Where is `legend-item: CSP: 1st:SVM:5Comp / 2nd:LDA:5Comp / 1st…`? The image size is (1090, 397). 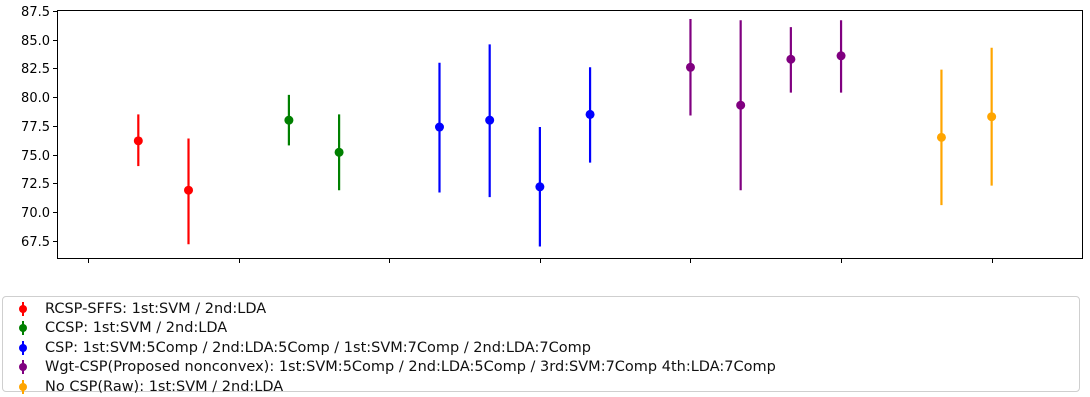
legend-item: CSP: 1st:SVM:5Comp / 2nd:LDA:5Comp / 1st… is located at coordinates (544, 348).